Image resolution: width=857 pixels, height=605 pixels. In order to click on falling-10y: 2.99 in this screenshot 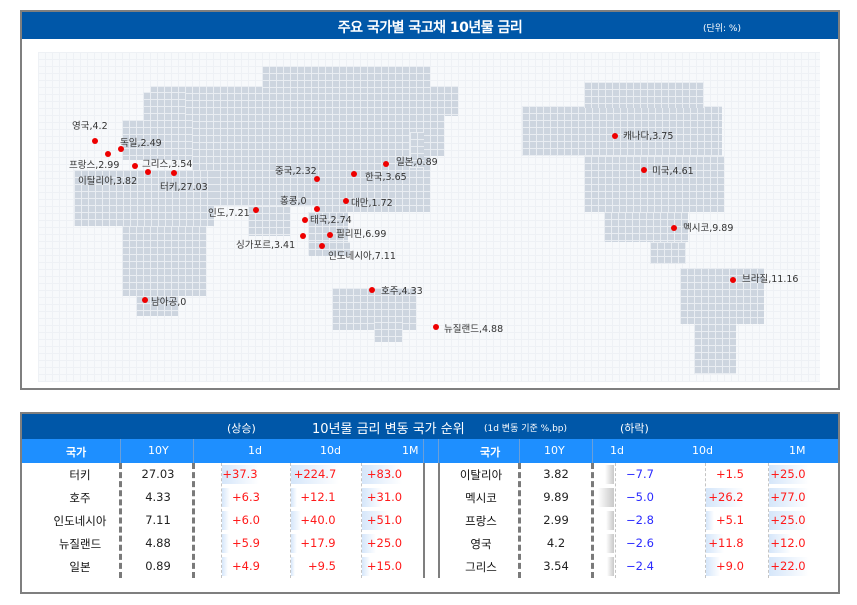, I will do `click(556, 520)`.